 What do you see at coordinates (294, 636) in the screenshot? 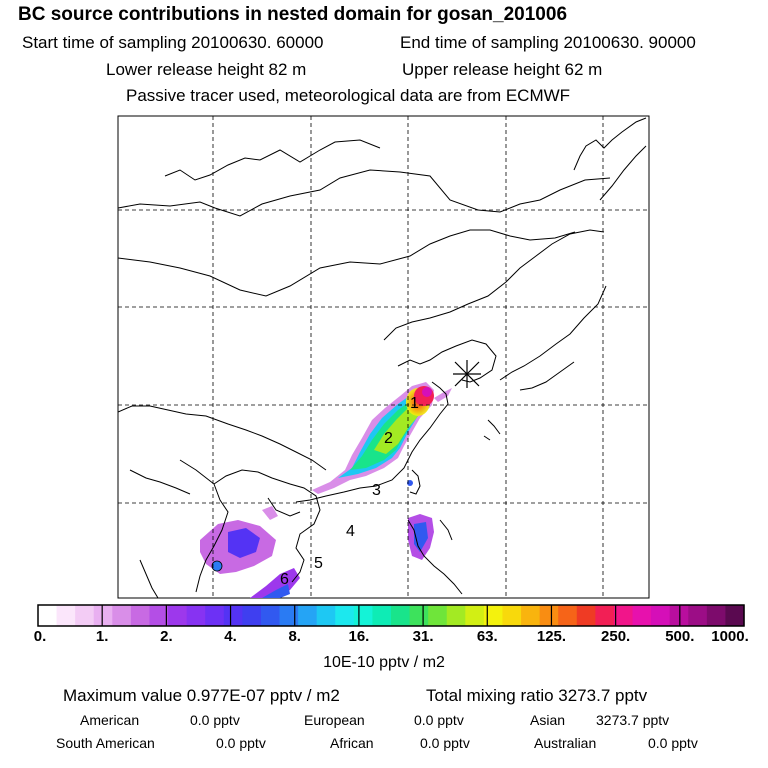
I see `colorbar-tick-label: 8.` at bounding box center [294, 636].